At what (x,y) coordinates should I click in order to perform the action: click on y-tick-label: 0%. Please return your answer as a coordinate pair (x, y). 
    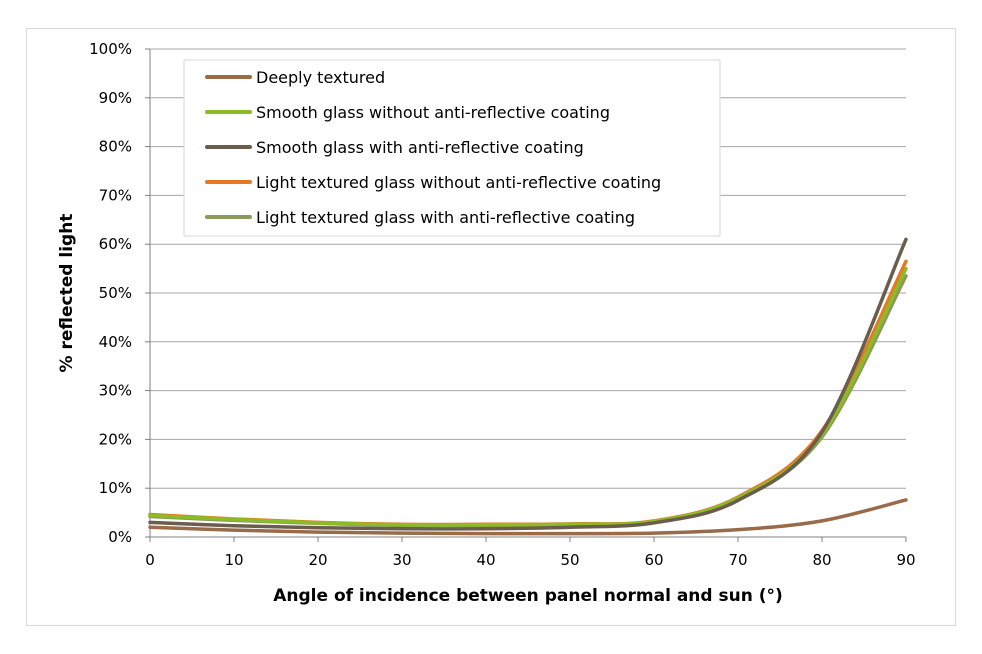
    Looking at the image, I should click on (120, 537).